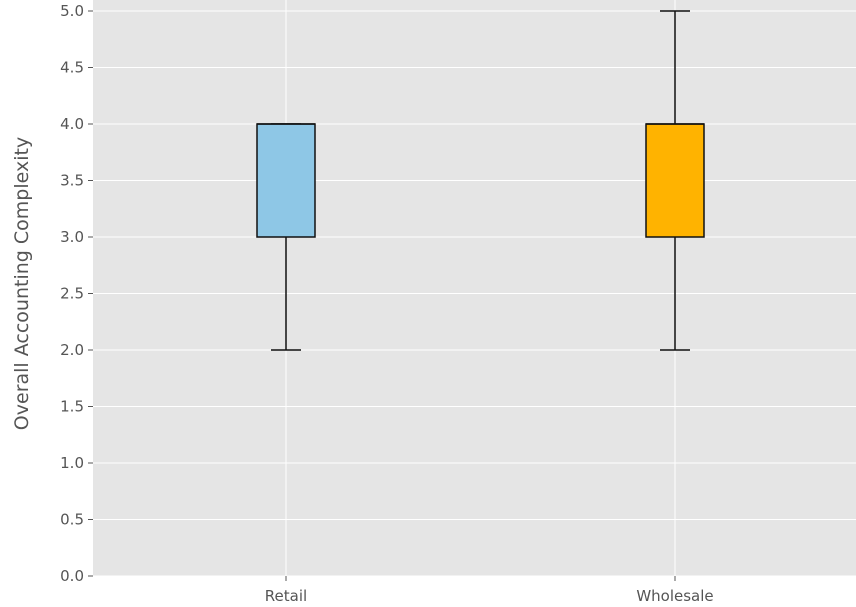 The height and width of the screenshot is (607, 856). I want to click on y-tick-label: 0.5, so click(72, 520).